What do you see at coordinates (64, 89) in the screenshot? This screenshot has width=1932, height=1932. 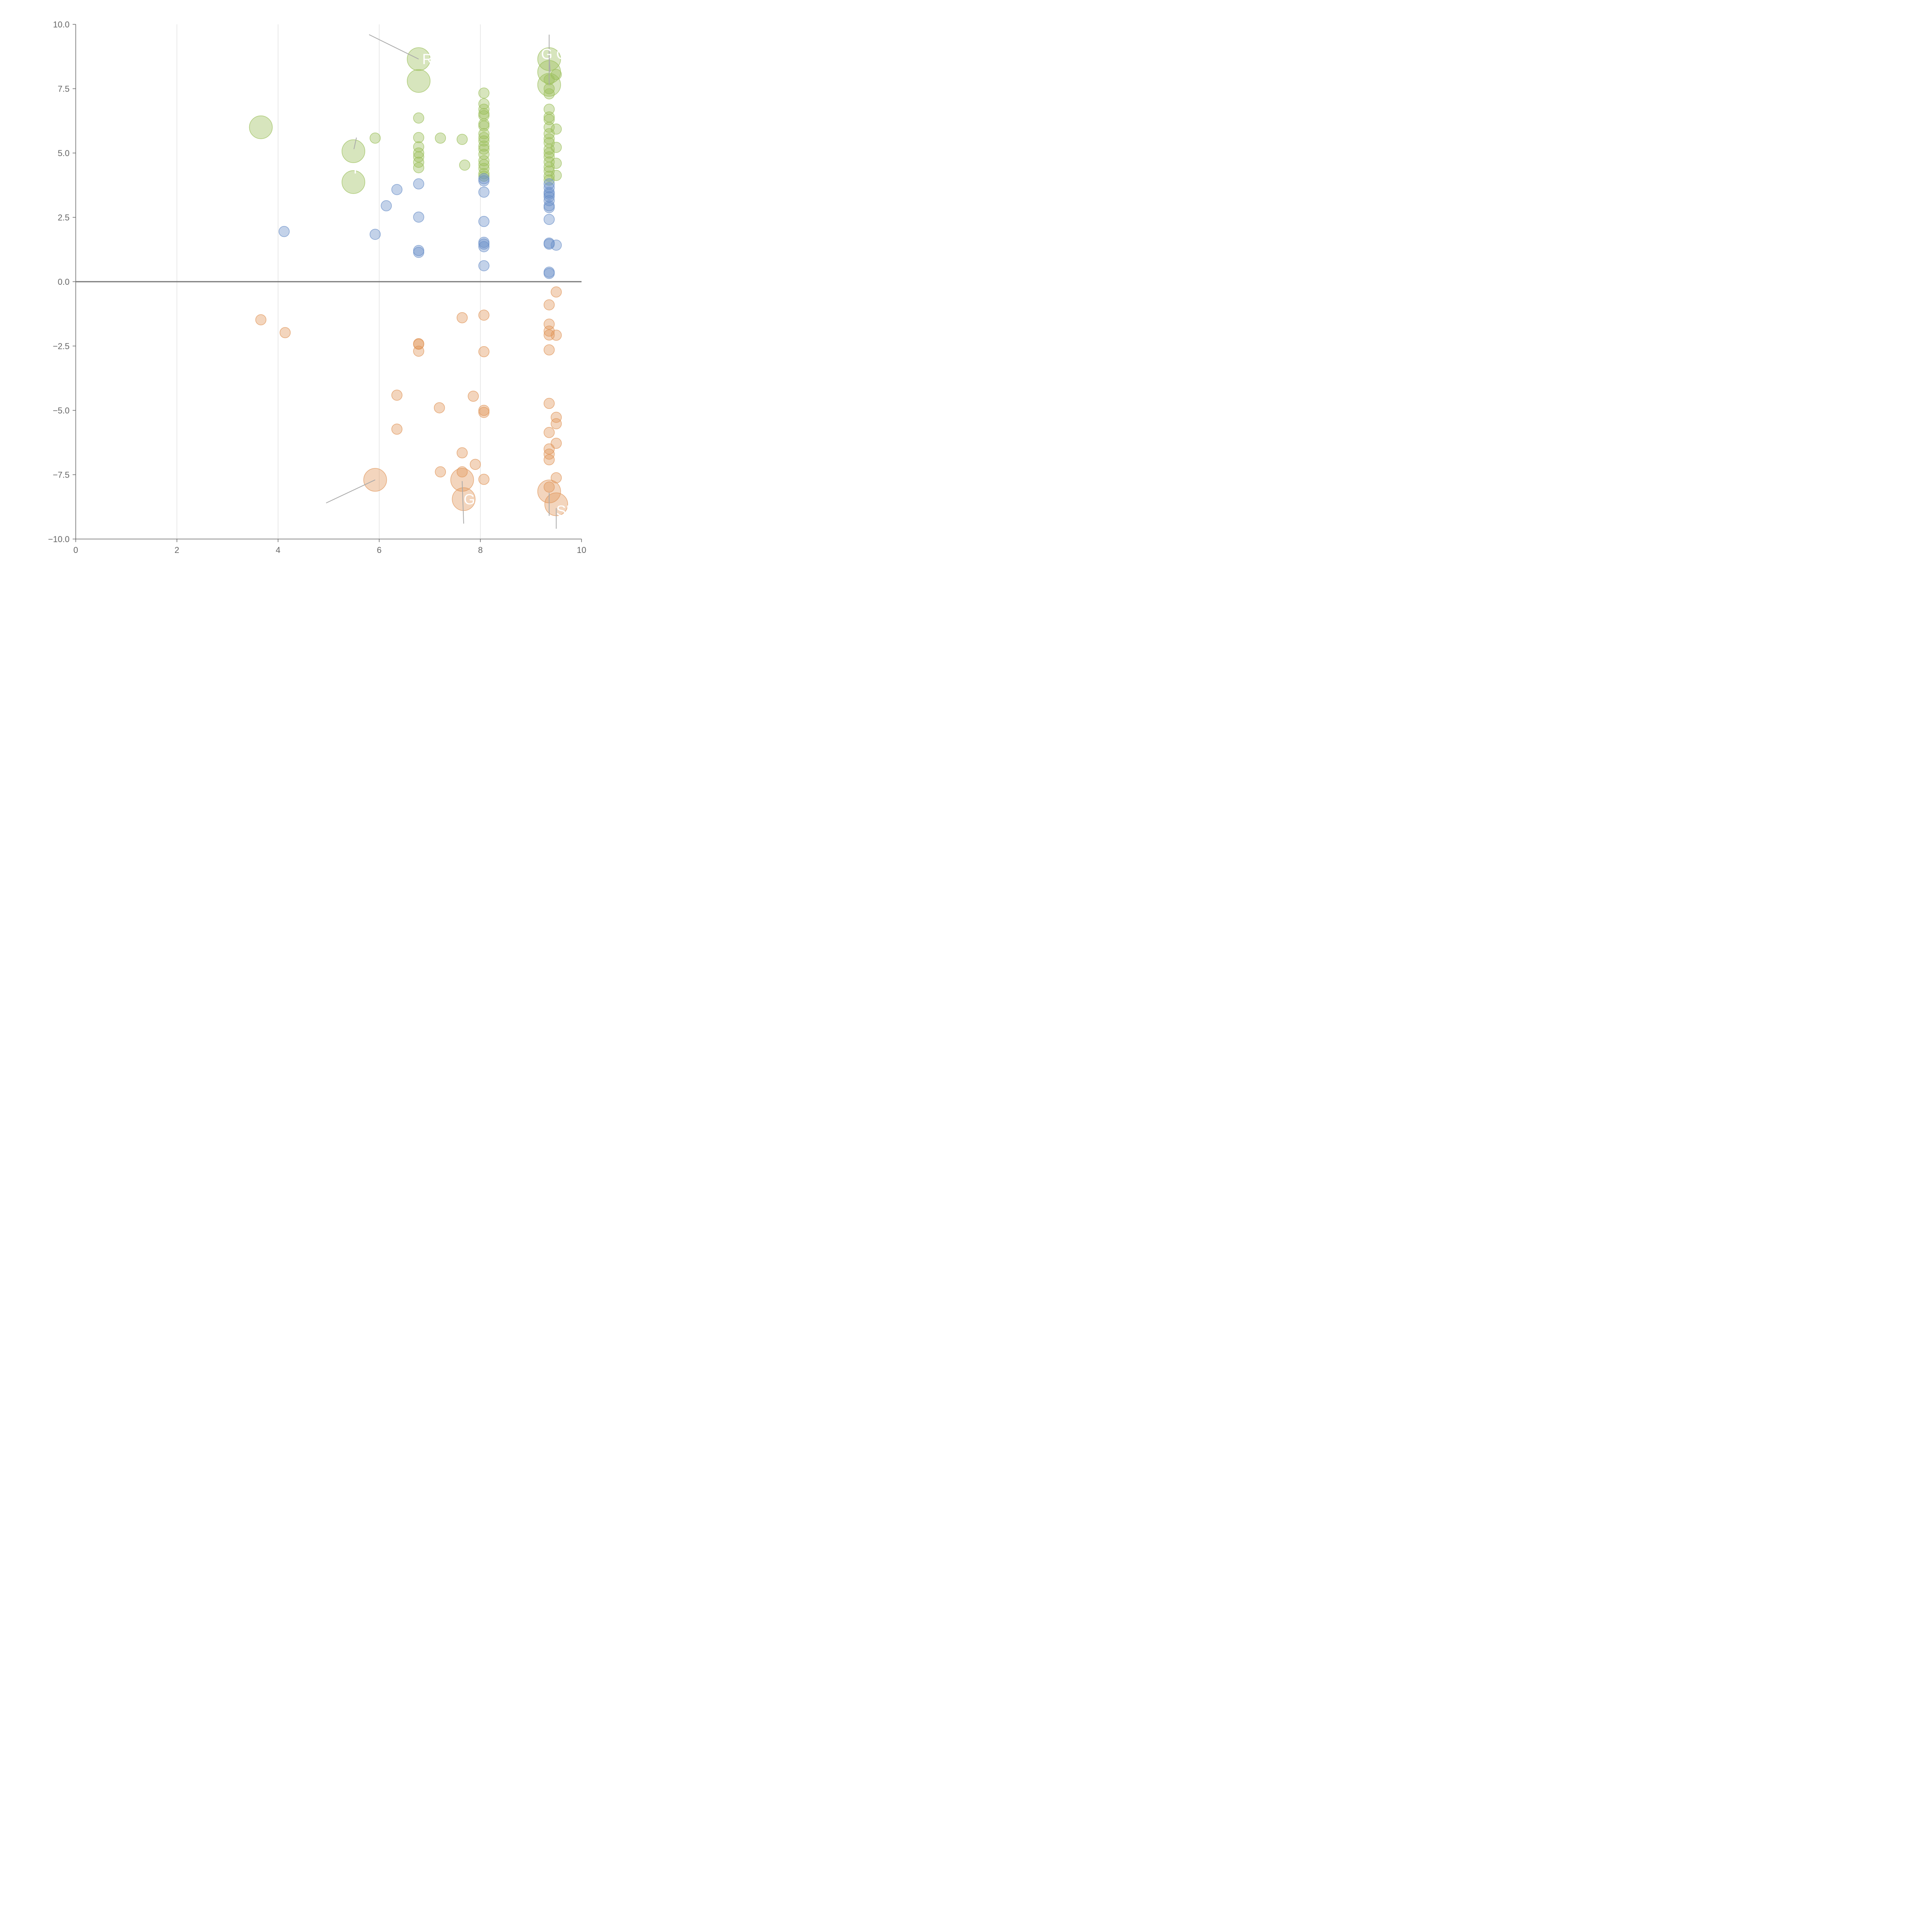 I see `y-tick-label: 7.5` at bounding box center [64, 89].